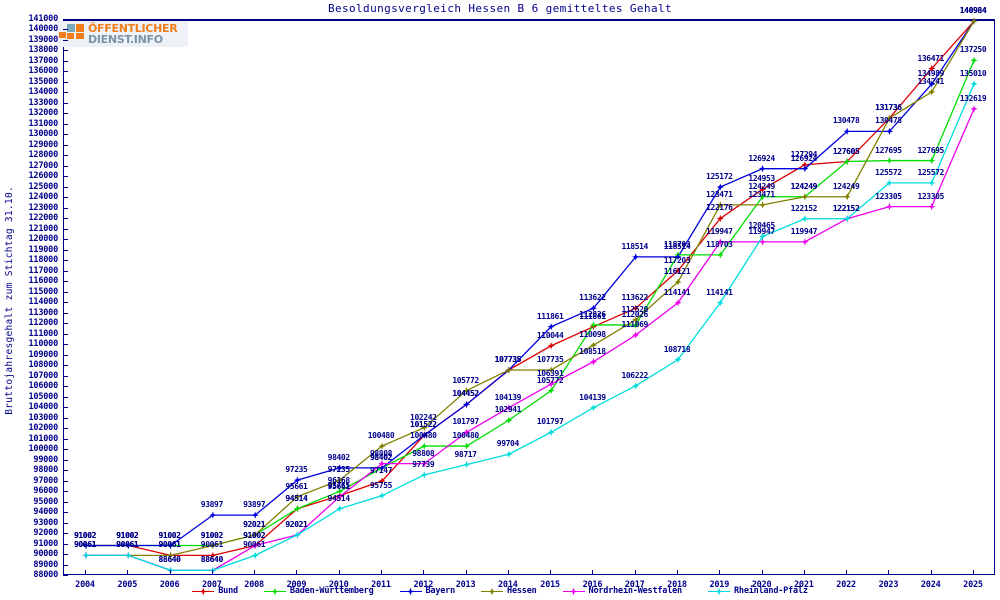 The image size is (1000, 600). What do you see at coordinates (43, 417) in the screenshot?
I see `y-axis-tick-label: 103000` at bounding box center [43, 417].